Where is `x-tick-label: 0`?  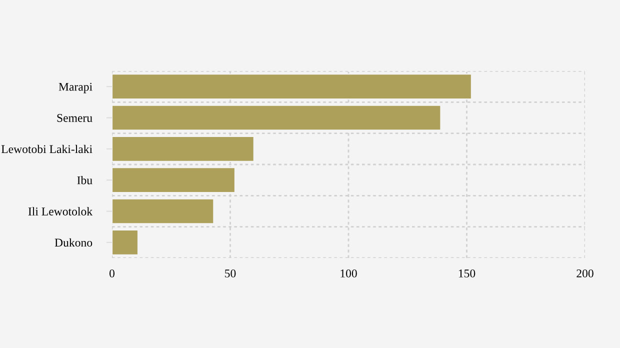 x-tick-label: 0 is located at coordinates (112, 273).